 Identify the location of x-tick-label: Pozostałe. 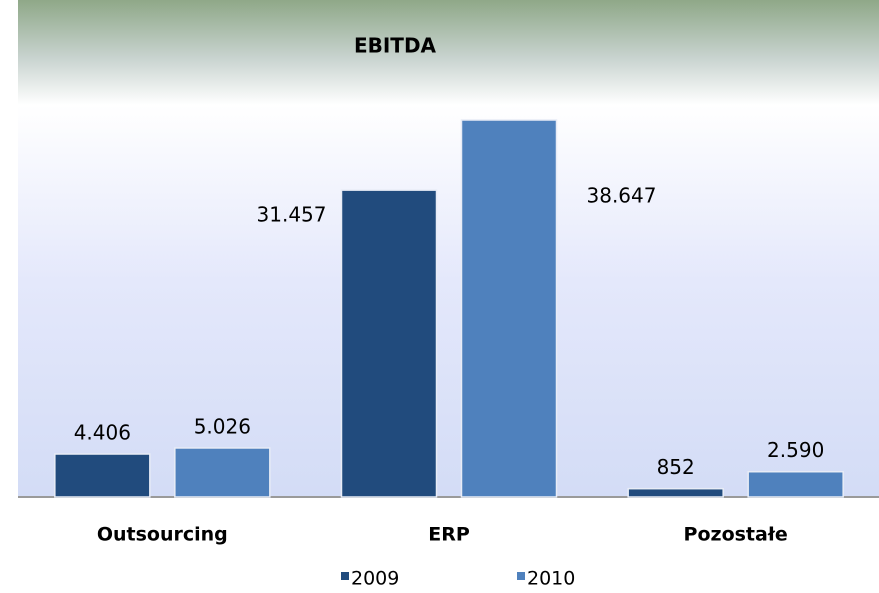
(736, 535).